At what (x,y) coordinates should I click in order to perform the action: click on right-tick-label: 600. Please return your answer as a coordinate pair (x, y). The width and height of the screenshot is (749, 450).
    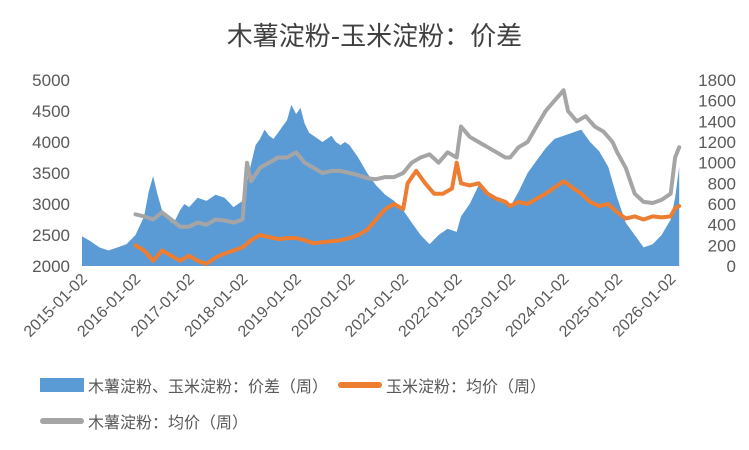
    Looking at the image, I should click on (722, 204).